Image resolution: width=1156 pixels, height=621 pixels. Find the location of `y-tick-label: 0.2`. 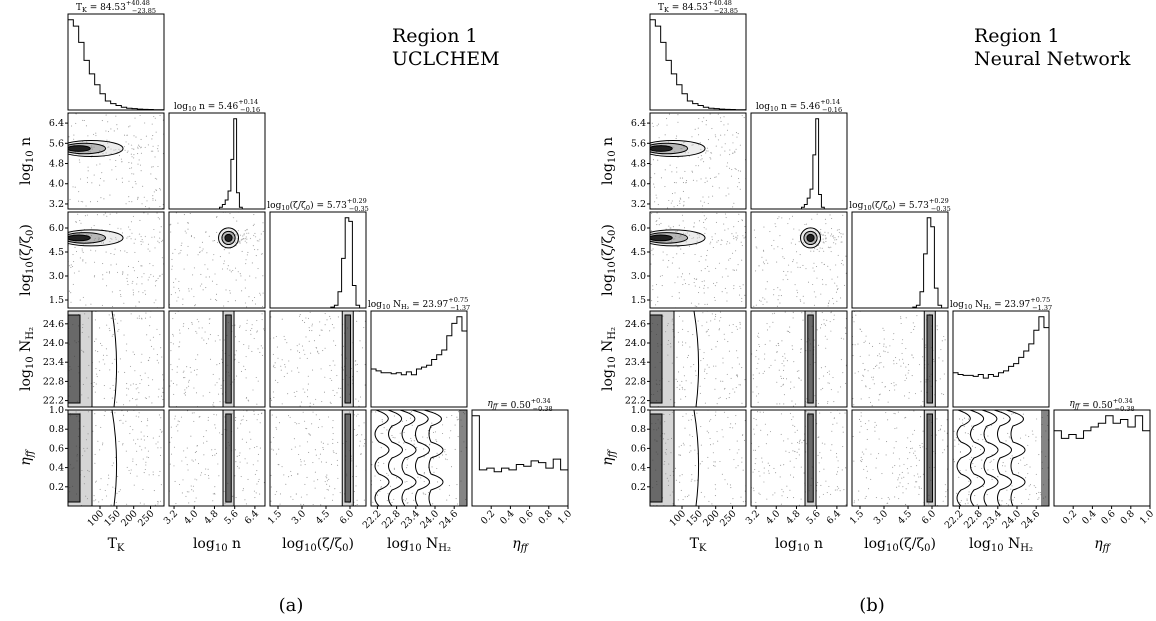

y-tick-label: 0.2 is located at coordinates (56, 487).